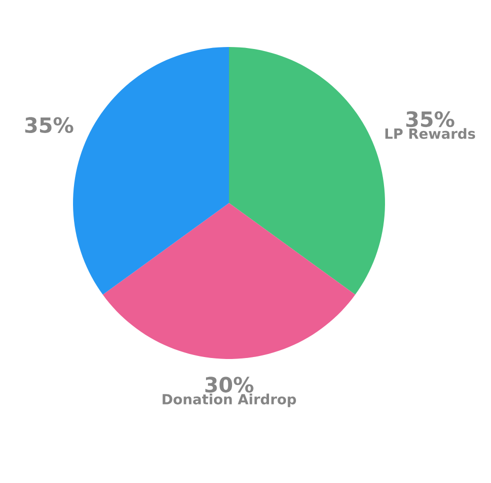 This screenshot has width=491, height=483. What do you see at coordinates (229, 401) in the screenshot?
I see `slice-label: Donation Airdrop` at bounding box center [229, 401].